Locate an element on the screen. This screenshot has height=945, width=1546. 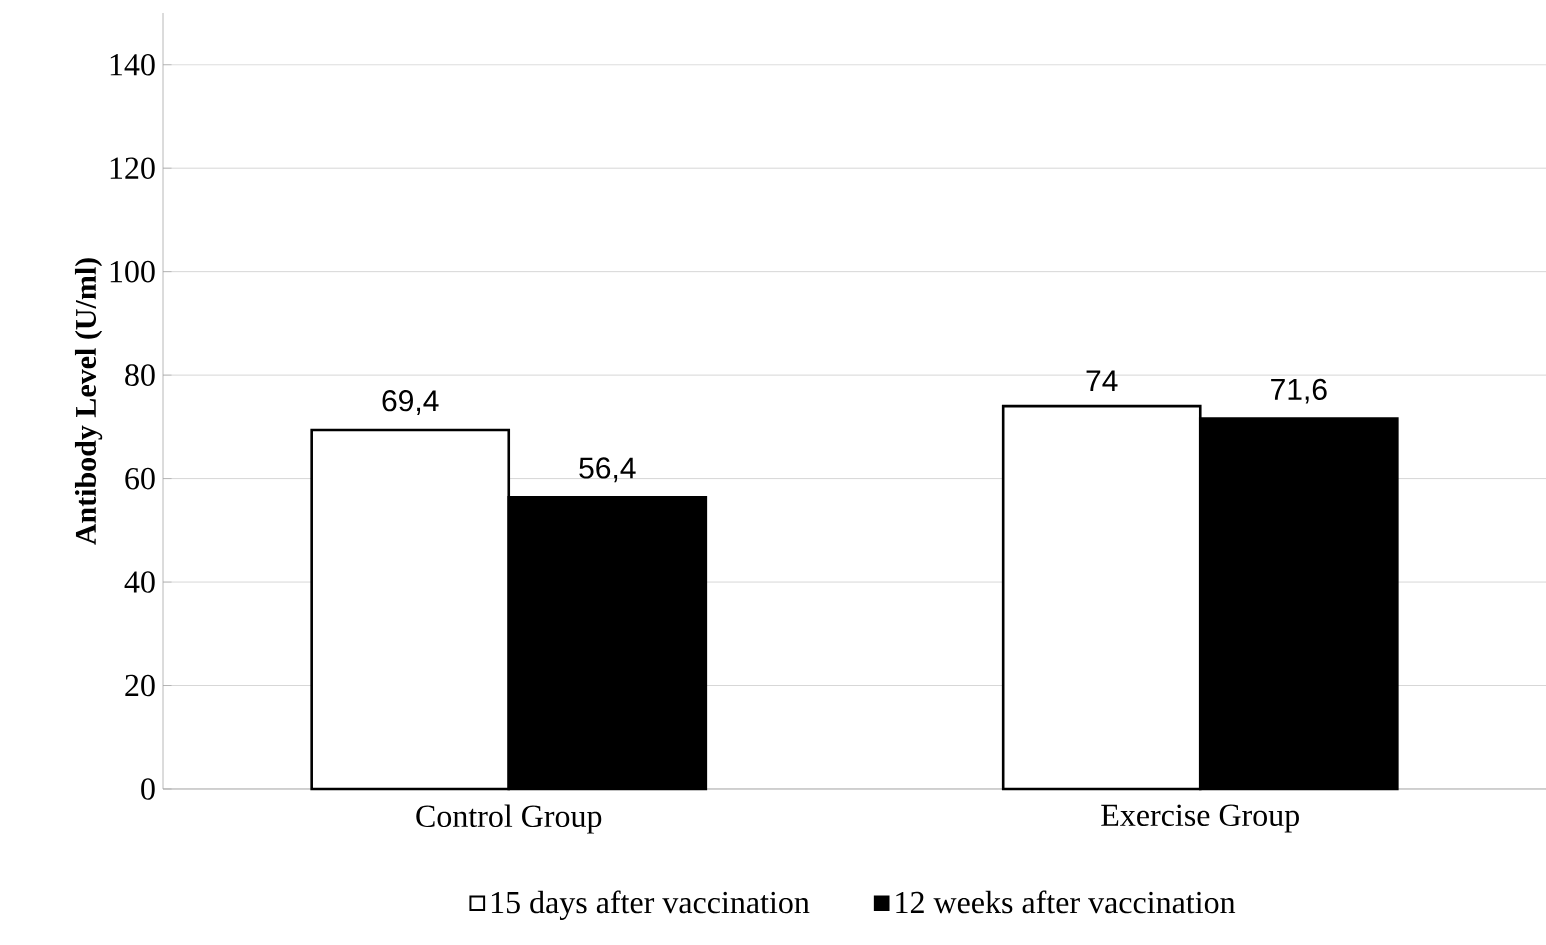
y-tick-label: 40 is located at coordinates (139, 582).